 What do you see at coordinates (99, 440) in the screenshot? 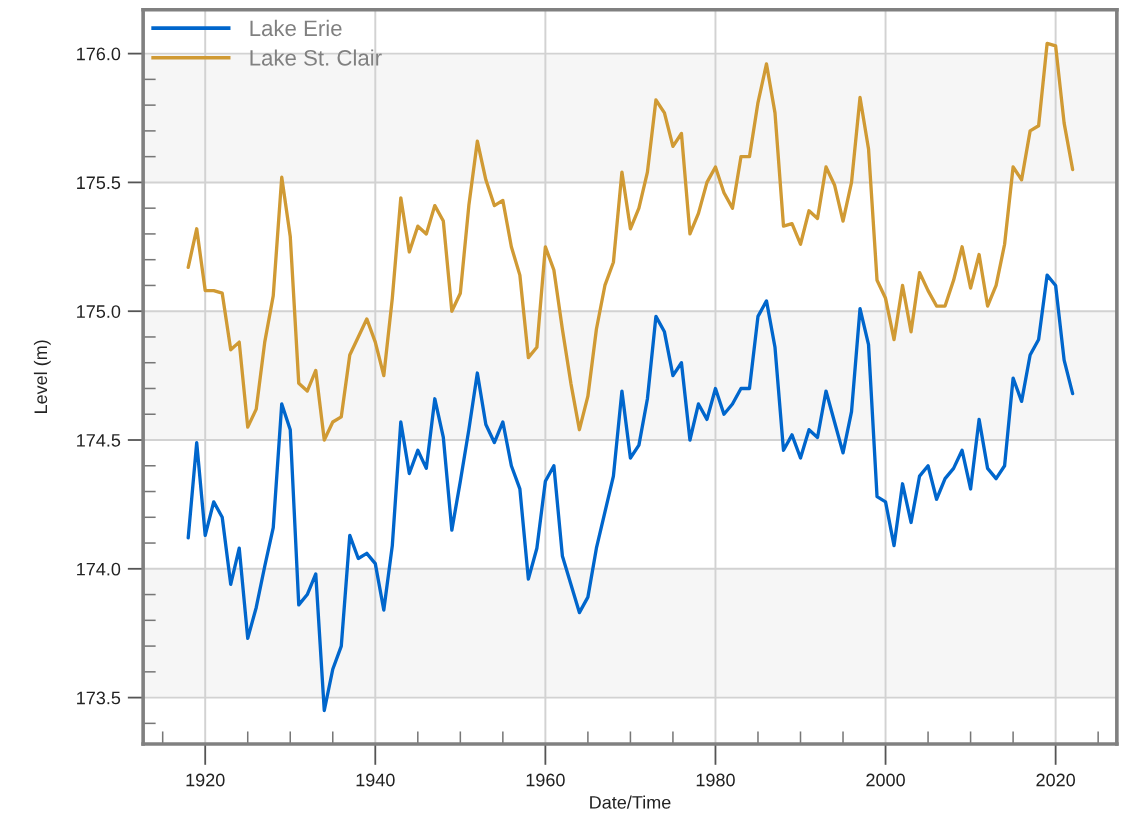
I see `y-tick-label: 174.5` at bounding box center [99, 440].